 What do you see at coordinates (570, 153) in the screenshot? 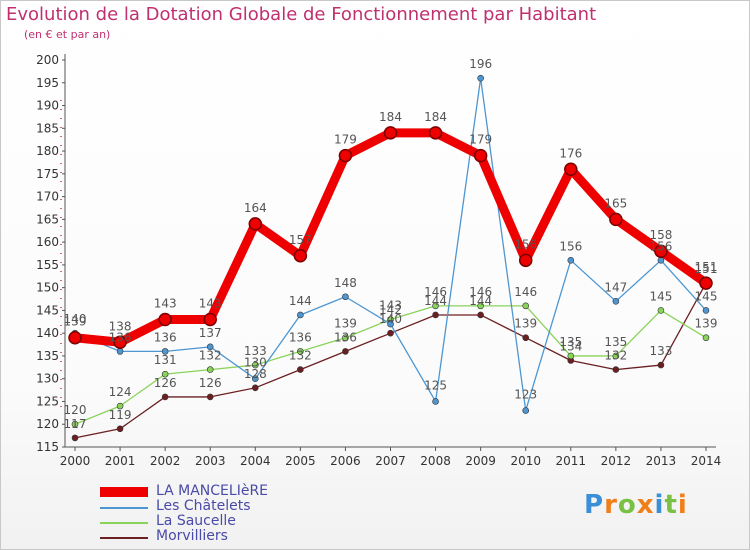
I see `data-label: 176` at bounding box center [570, 153].